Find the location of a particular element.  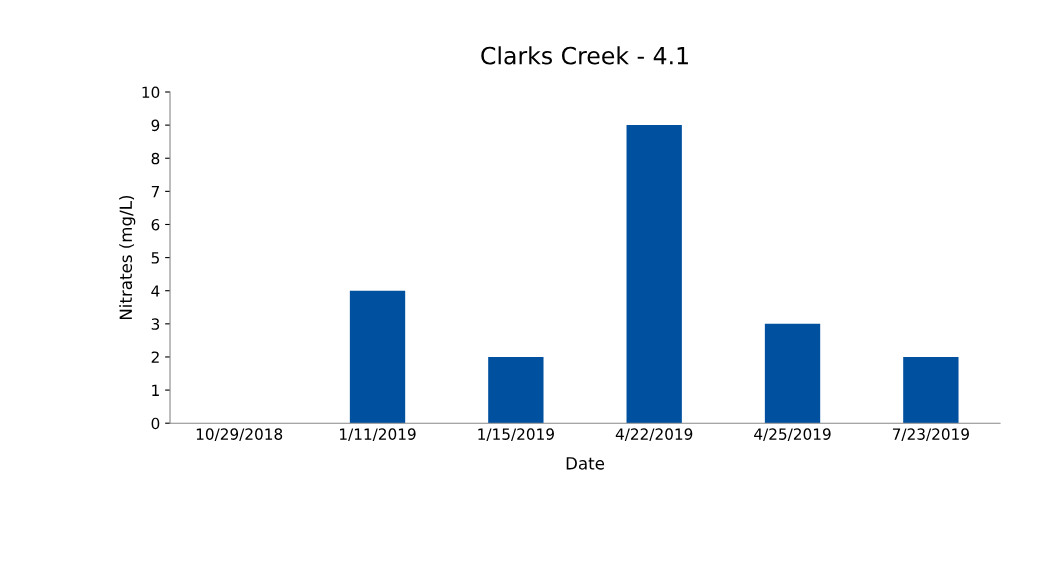

y-tick-label: 8 is located at coordinates (155, 158).